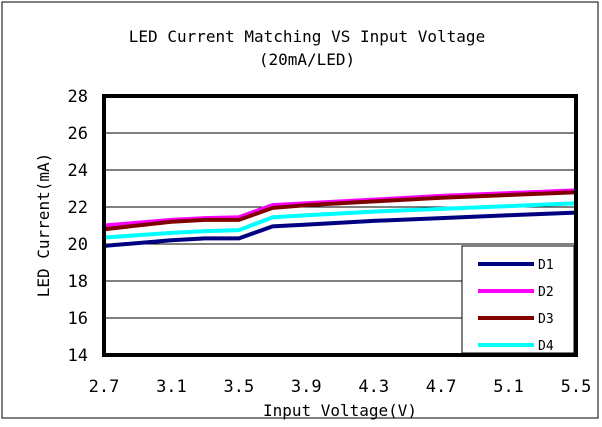 Image resolution: width=602 pixels, height=427 pixels. Describe the element at coordinates (78, 97) in the screenshot. I see `y-tick-label: 28` at that location.